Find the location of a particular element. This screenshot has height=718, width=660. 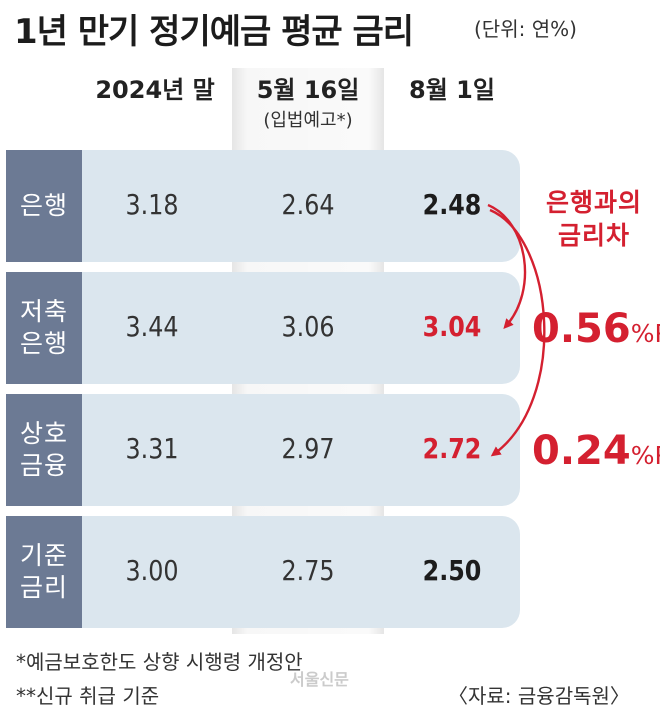

rate-gap-mutual-finance: 0.24%P is located at coordinates (596, 451).